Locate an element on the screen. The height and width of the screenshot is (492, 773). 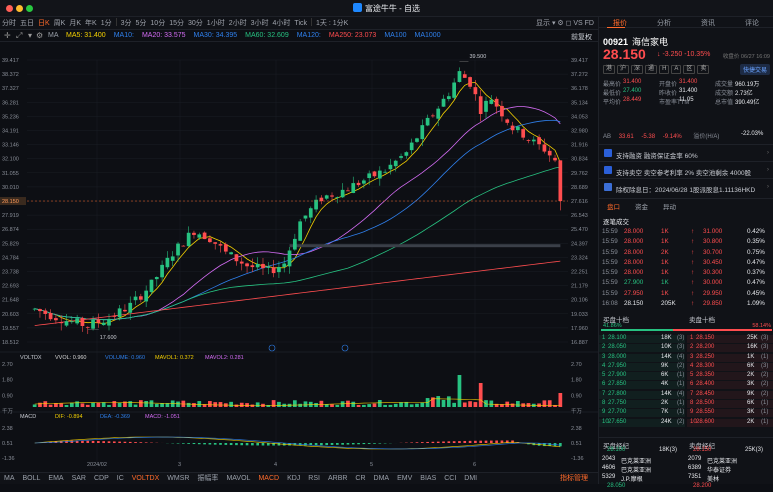
trade-time: 15:59 is located at coordinates (610, 242).